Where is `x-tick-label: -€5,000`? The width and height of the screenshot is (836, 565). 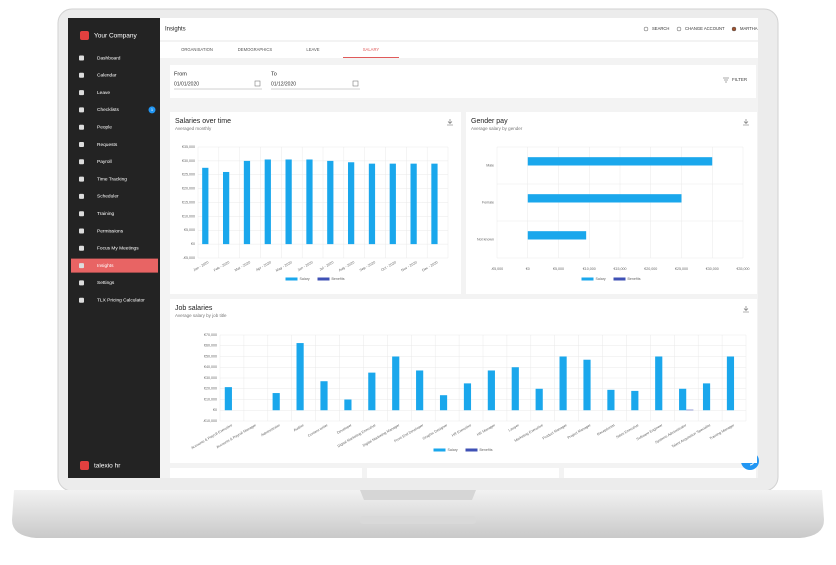 x-tick-label: -€5,000 is located at coordinates (497, 269).